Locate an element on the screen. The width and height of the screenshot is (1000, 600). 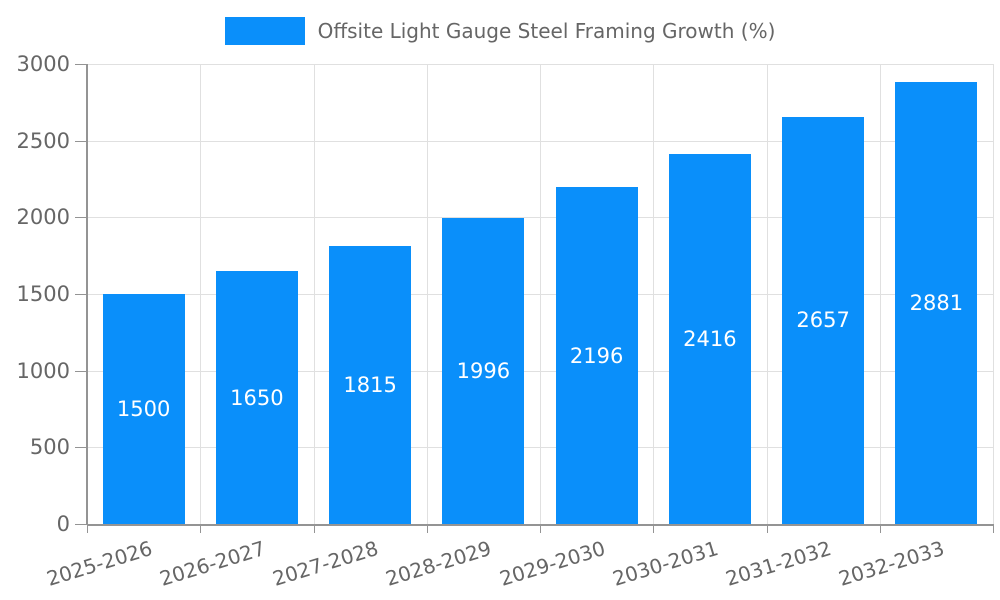
y-axis-line is located at coordinates (87, 294).